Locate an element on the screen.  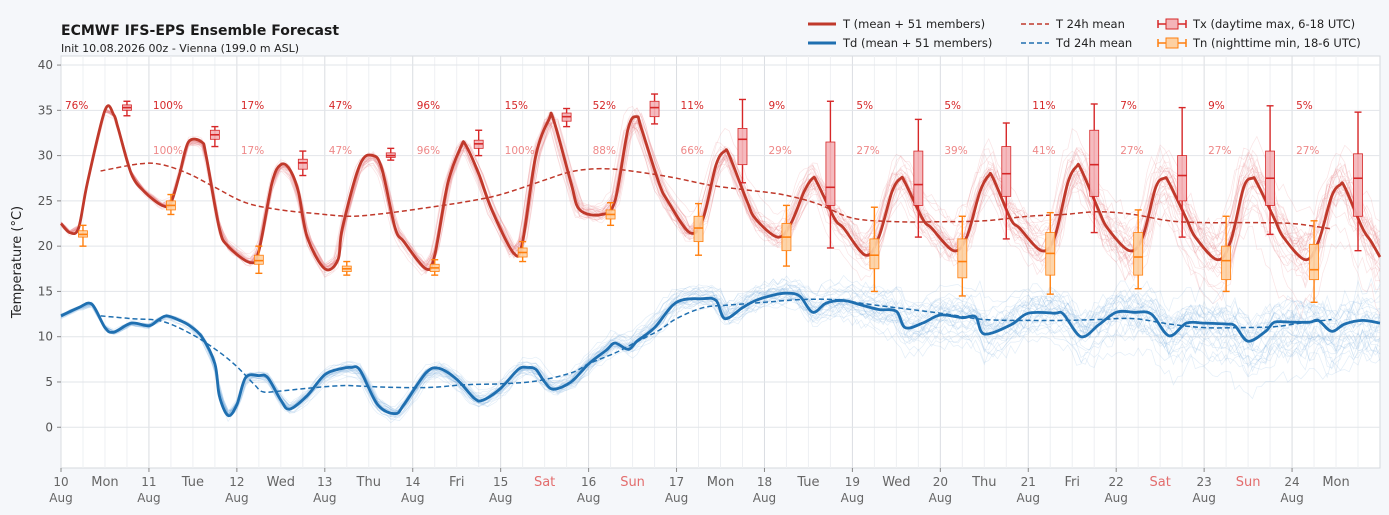
y-tick-label: 15 is located at coordinates (45, 291).